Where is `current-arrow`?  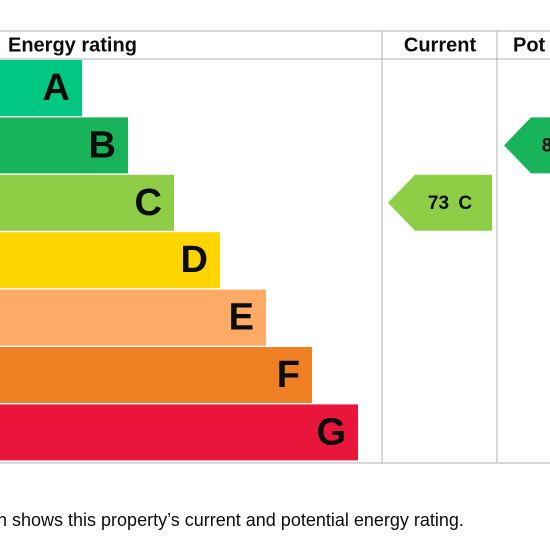
current-arrow is located at coordinates (440, 202).